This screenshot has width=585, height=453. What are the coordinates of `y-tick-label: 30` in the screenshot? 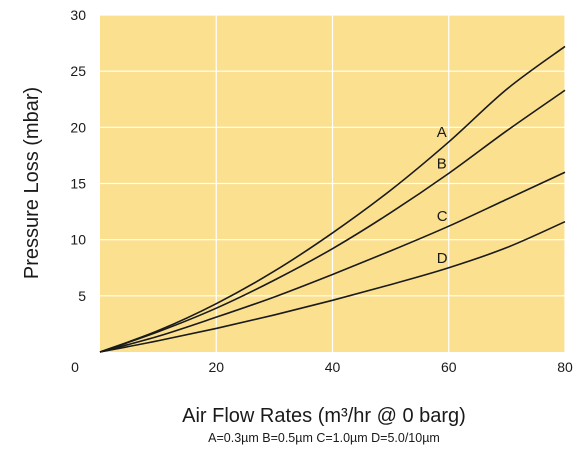 It's located at (78, 15).